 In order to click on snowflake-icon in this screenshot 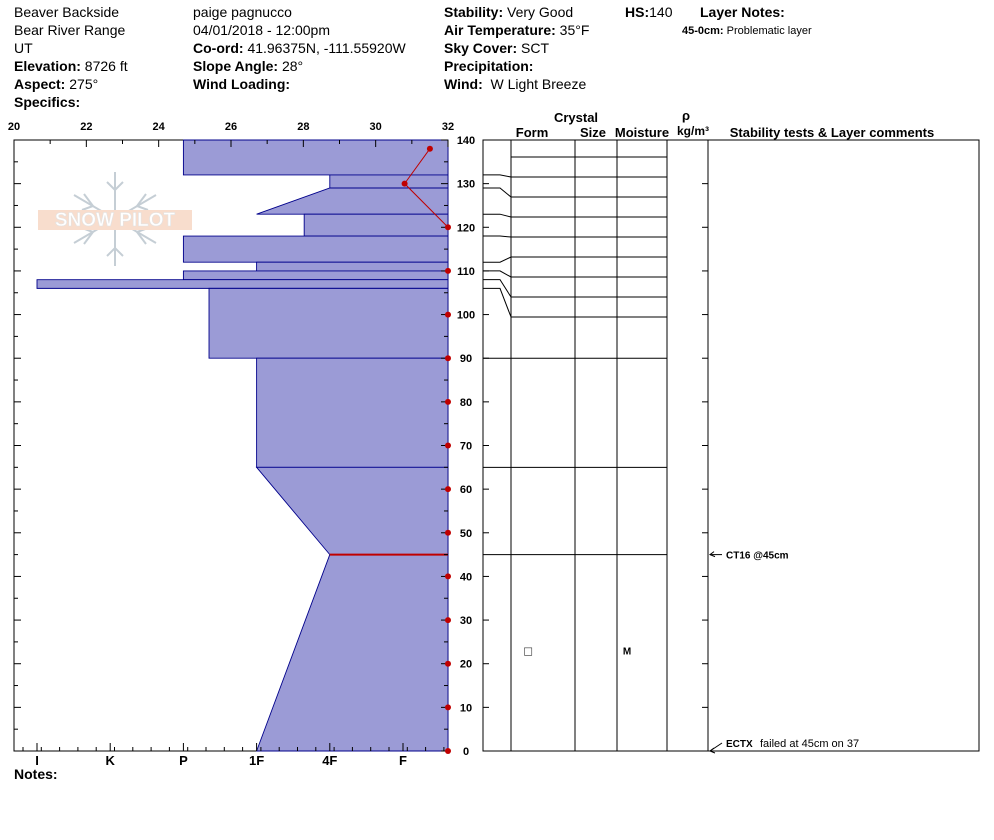, I will do `click(115, 219)`.